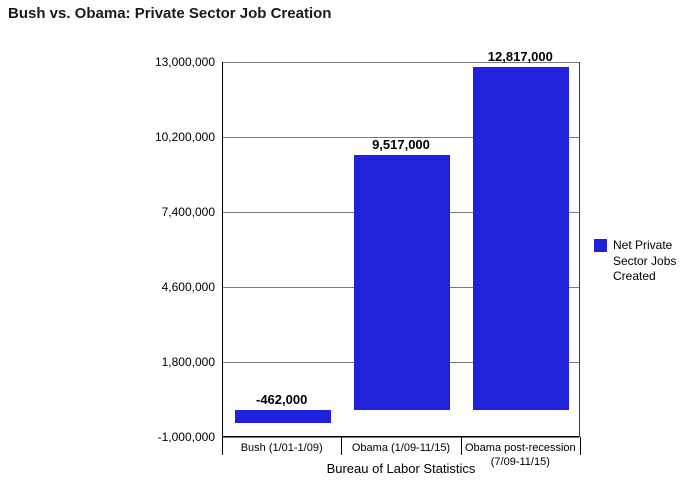 The image size is (699, 491). What do you see at coordinates (282, 400) in the screenshot?
I see `bar-value-label: -462,000` at bounding box center [282, 400].